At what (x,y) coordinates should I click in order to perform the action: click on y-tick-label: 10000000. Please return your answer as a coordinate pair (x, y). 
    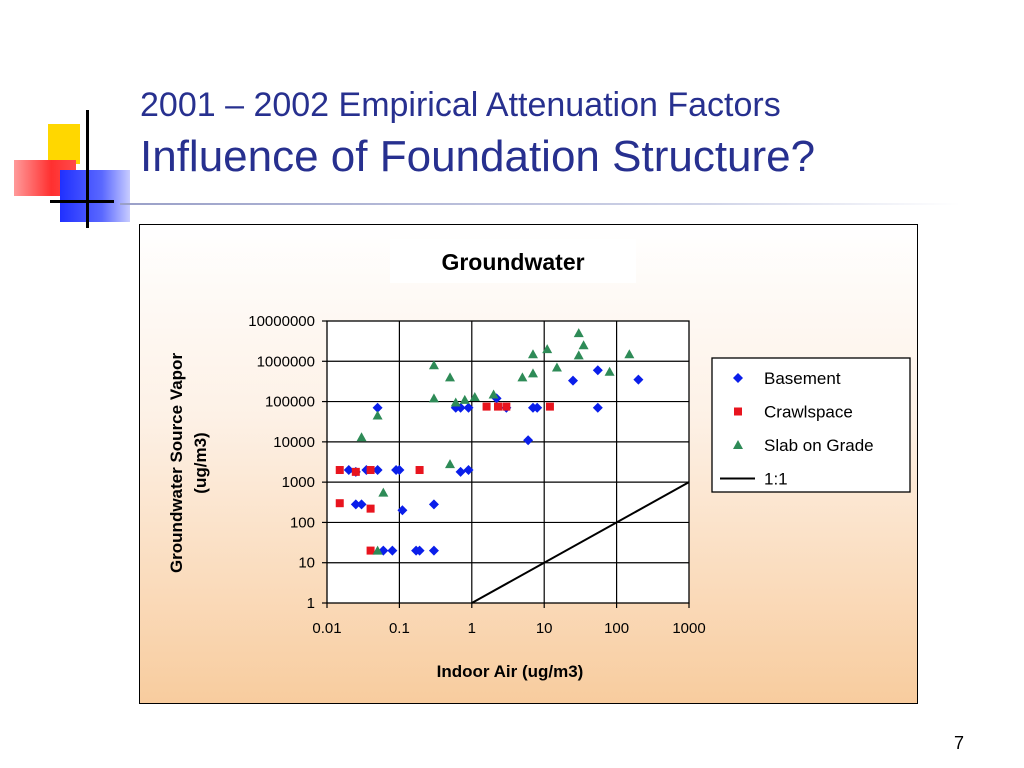
    Looking at the image, I should click on (281, 321).